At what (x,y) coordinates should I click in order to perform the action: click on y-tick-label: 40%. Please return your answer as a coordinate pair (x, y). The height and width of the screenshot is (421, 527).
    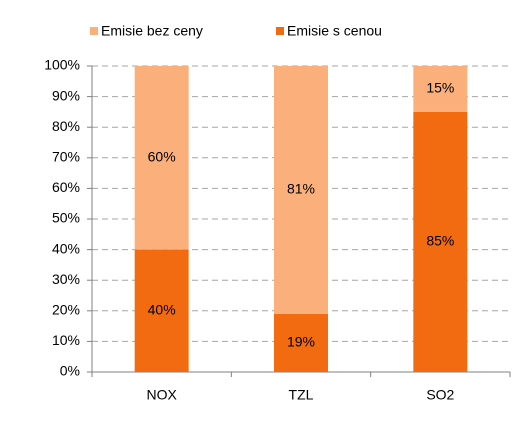
    Looking at the image, I should click on (66, 248).